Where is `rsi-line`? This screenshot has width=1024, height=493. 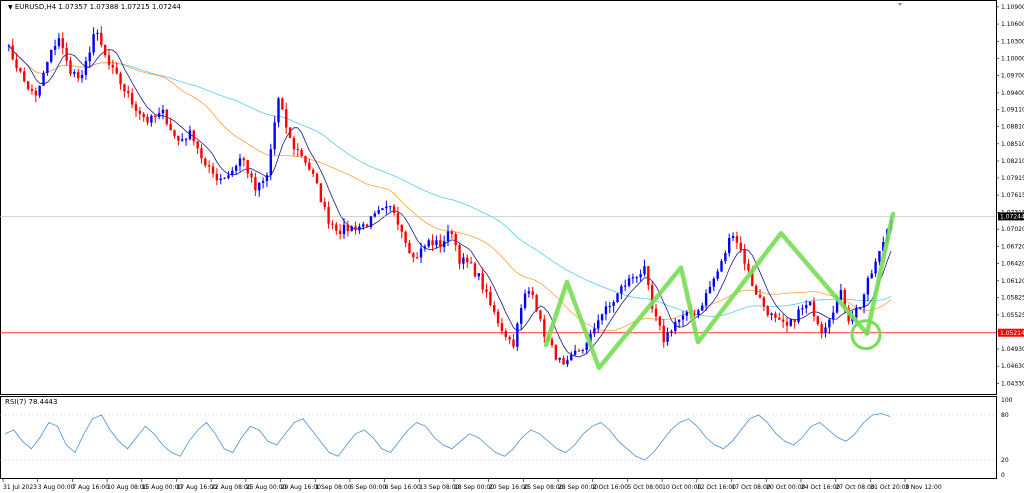
rsi-line is located at coordinates (447, 437).